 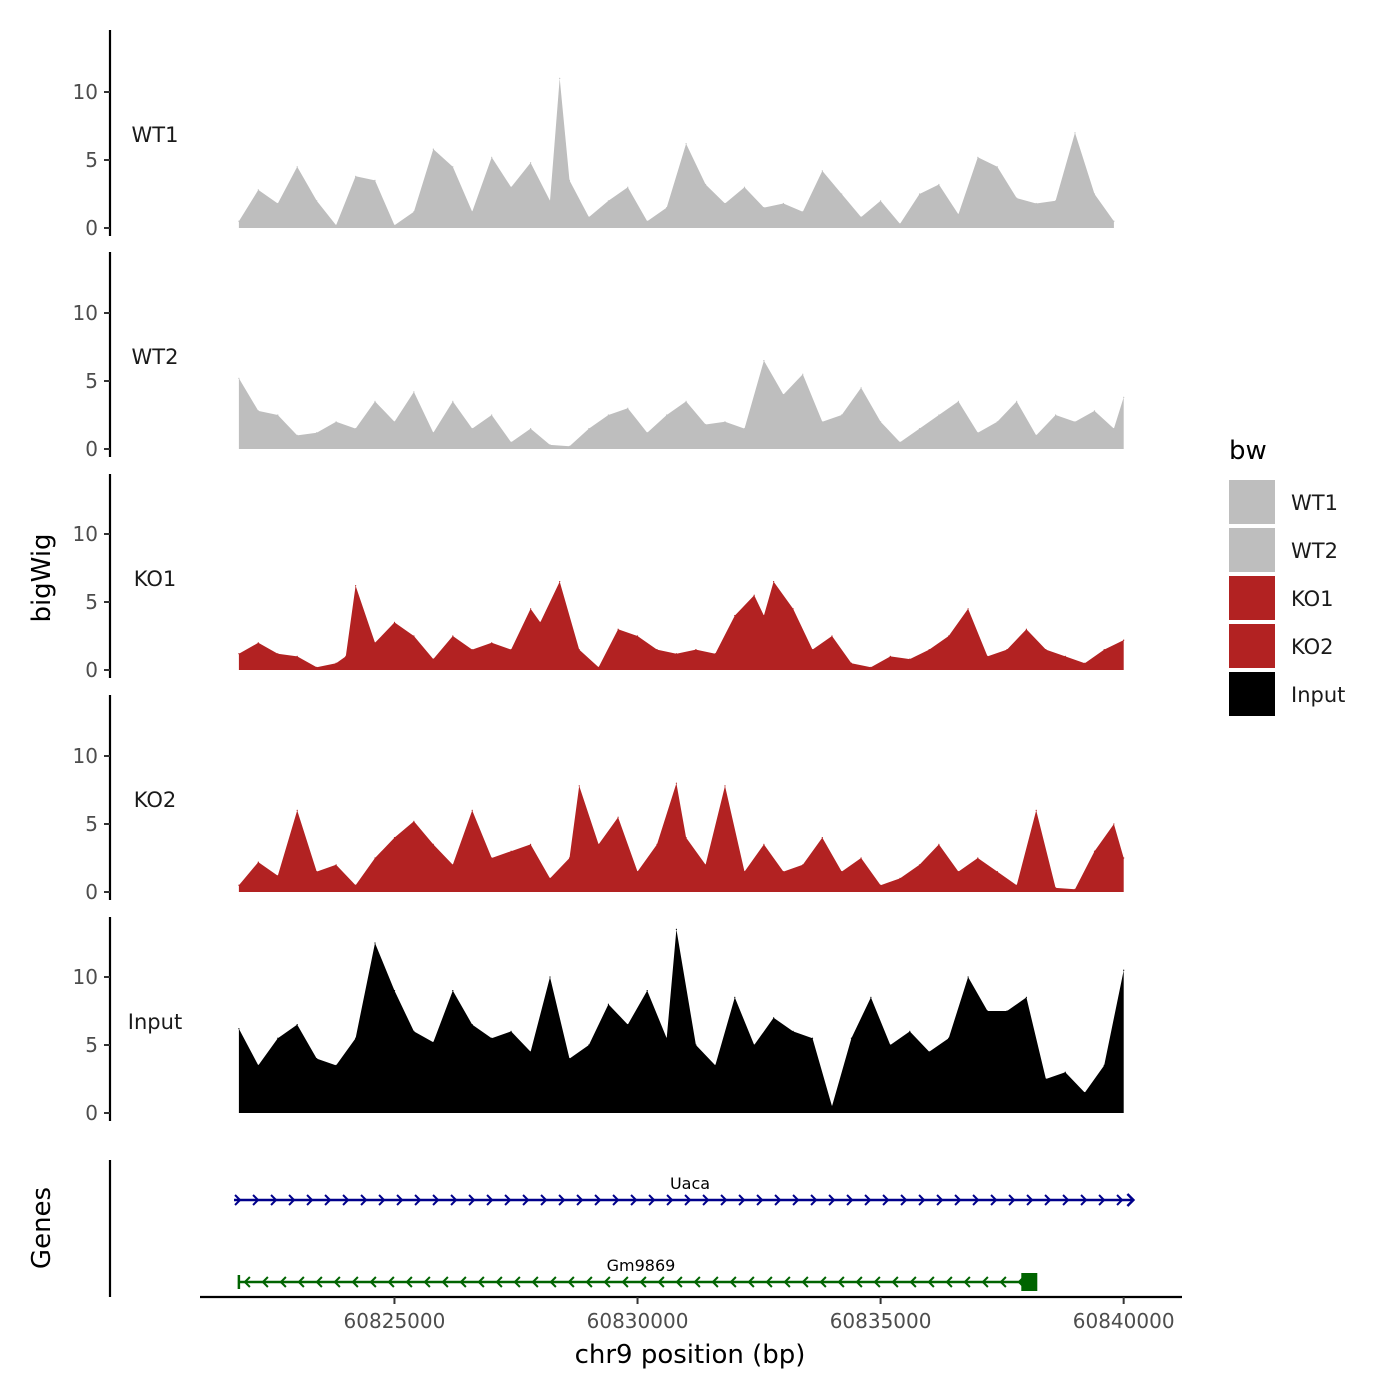 What do you see at coordinates (681, 625) in the screenshot?
I see `series-area-ko1` at bounding box center [681, 625].